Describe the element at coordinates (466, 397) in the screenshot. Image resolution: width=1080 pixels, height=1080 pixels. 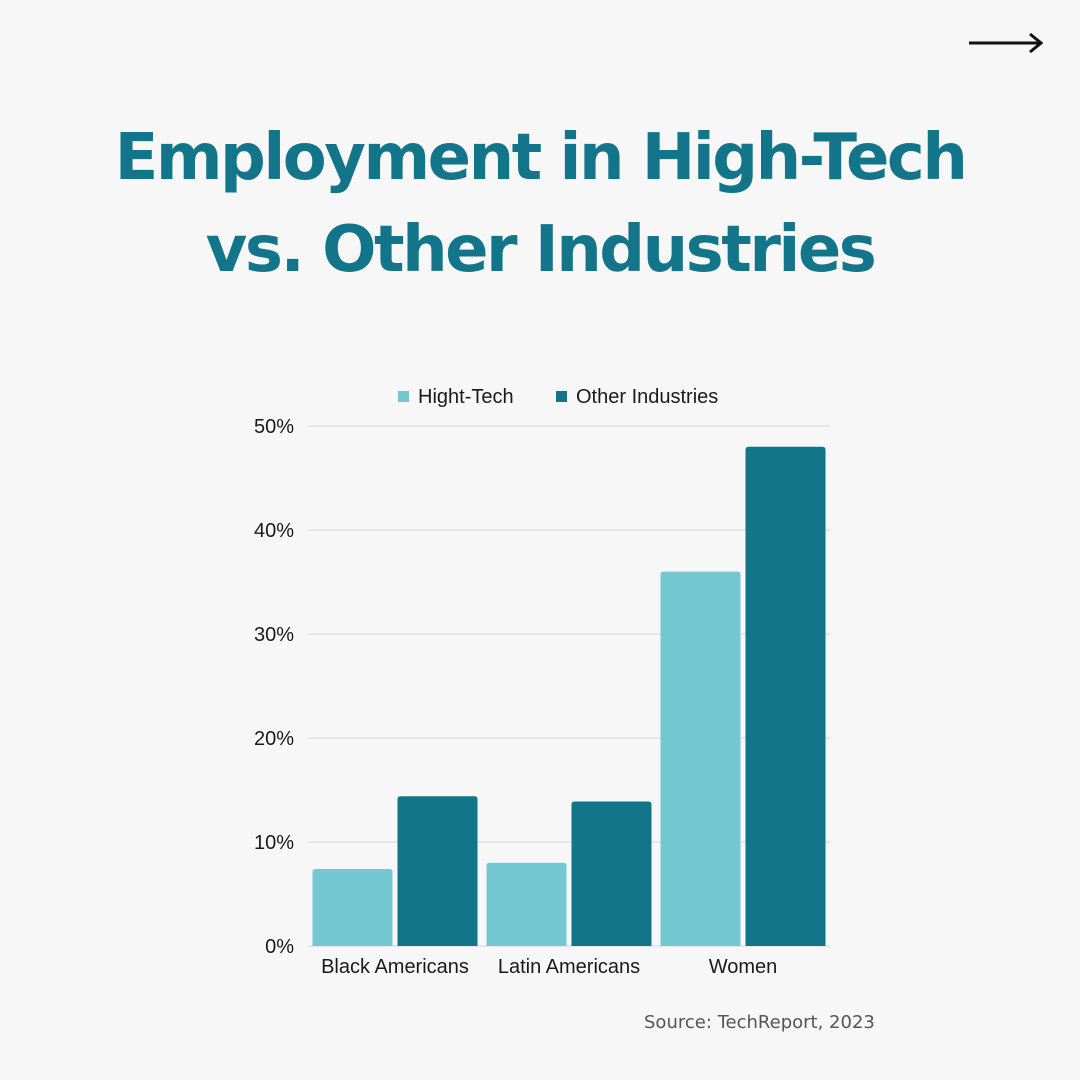
I see `legend-label-hight-tech: Hight-Tech` at that location.